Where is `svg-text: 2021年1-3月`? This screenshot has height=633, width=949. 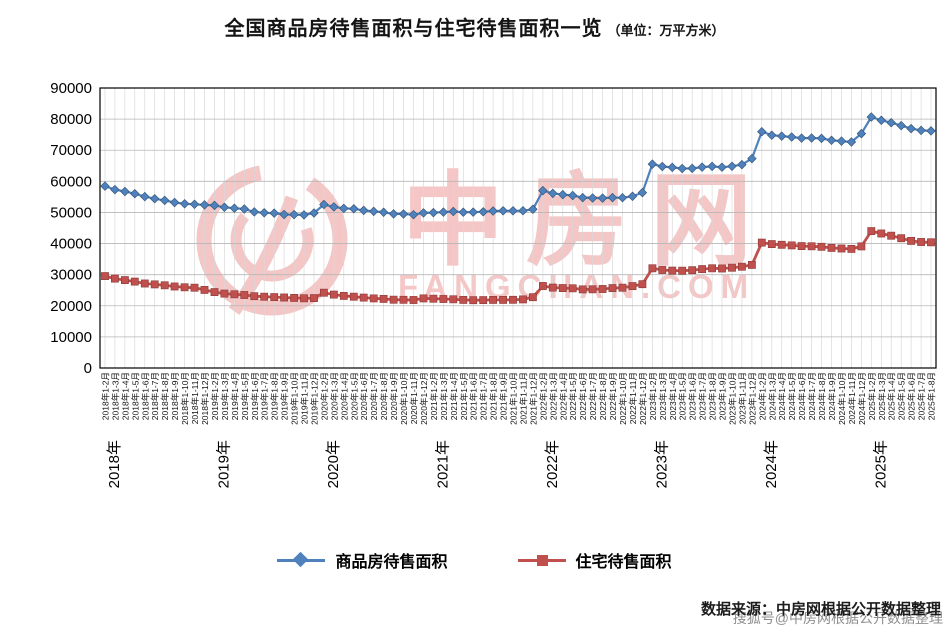
svg-text: 2021年1-3月 is located at coordinates (444, 396).